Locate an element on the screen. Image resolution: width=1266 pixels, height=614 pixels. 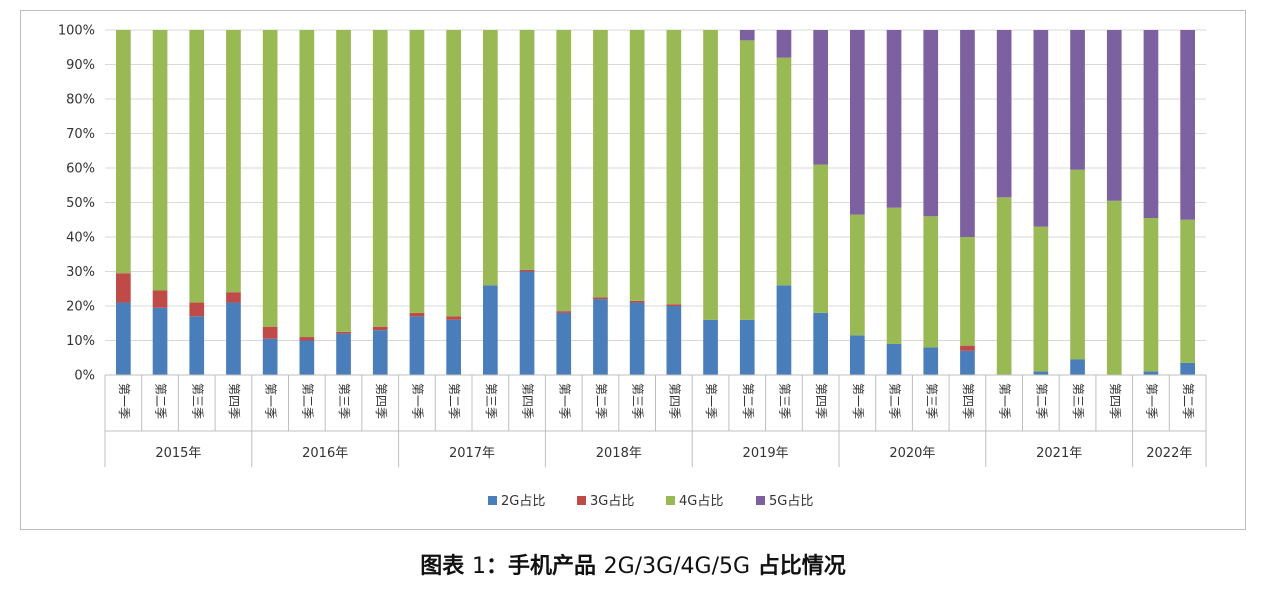
legend-swatch is located at coordinates (760, 500).